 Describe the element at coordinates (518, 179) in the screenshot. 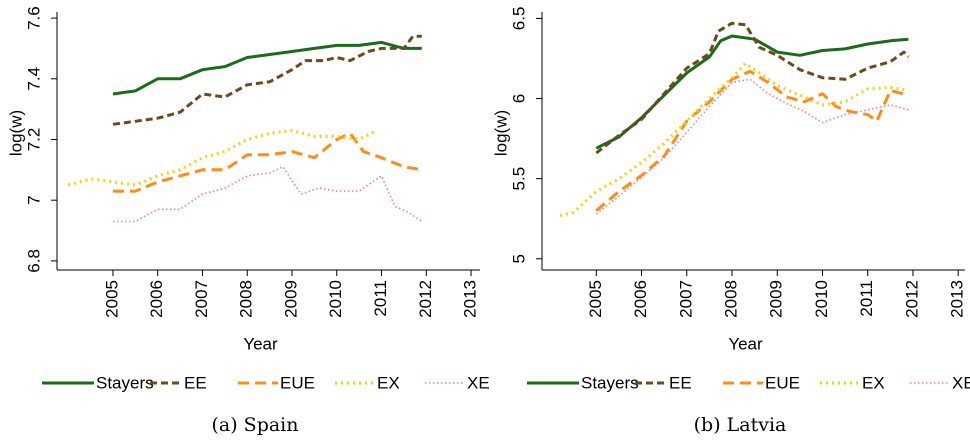

I see `y-tick-label: 5.5` at that location.